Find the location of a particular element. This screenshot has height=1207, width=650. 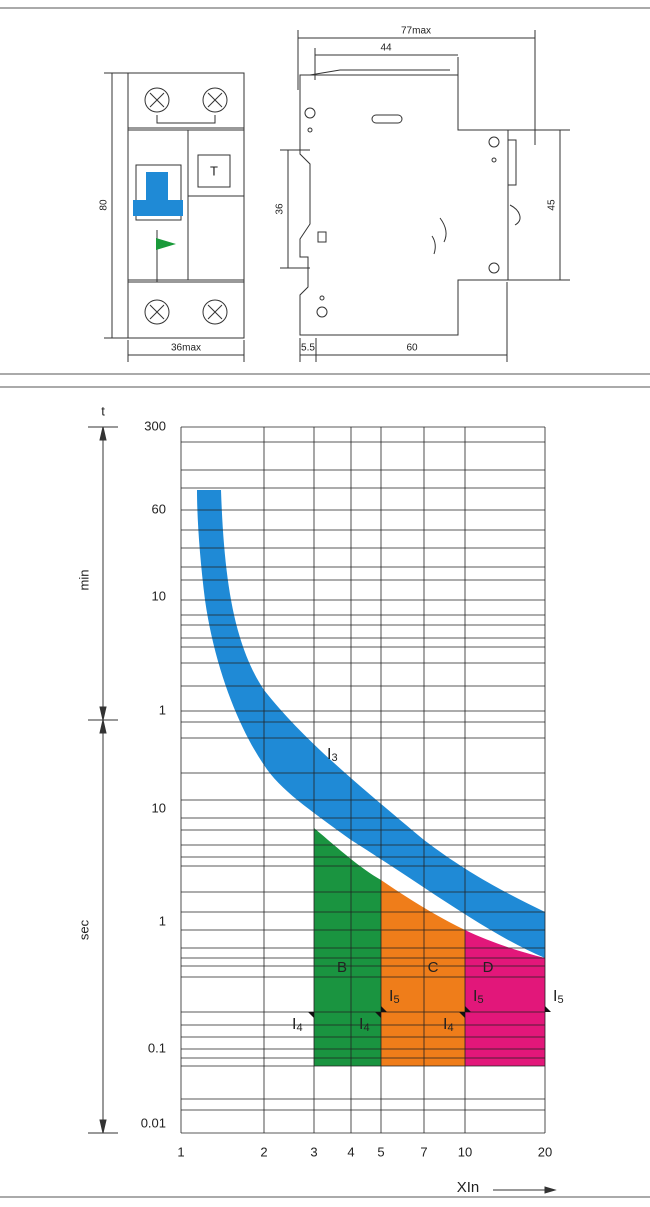

x-tick-label: 7 is located at coordinates (423, 1151).